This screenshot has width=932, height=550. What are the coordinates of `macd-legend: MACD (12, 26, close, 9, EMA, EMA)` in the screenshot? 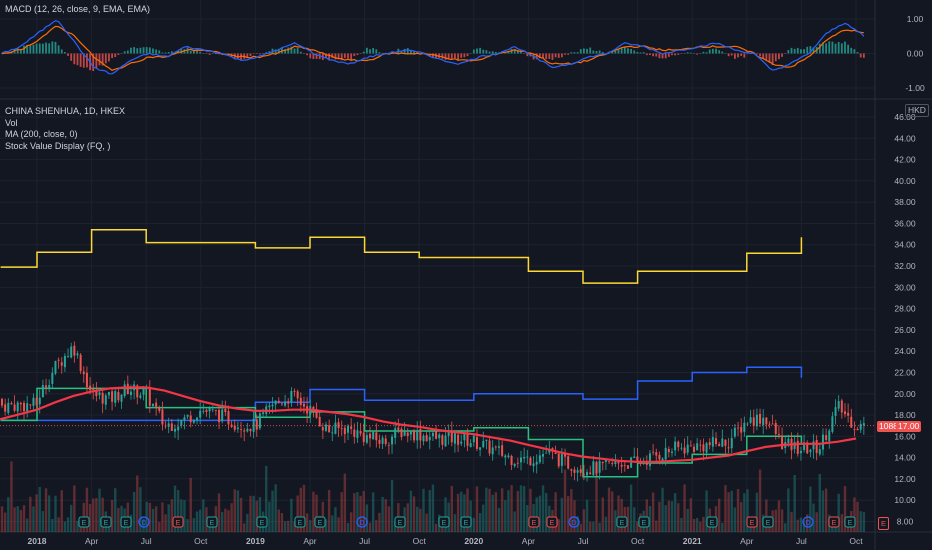 It's located at (77, 10).